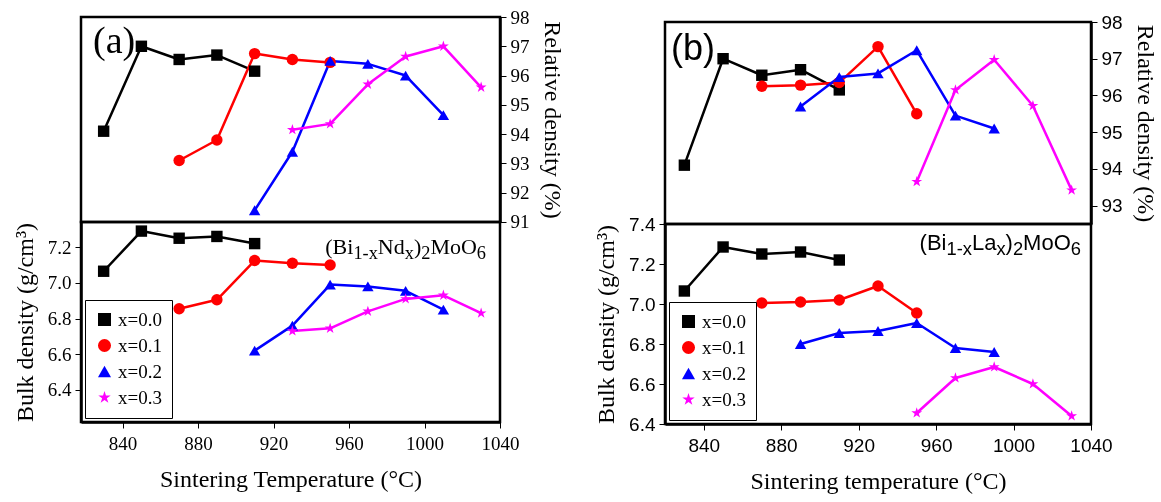 This screenshot has height=502, width=1161. What do you see at coordinates (405, 249) in the screenshot?
I see `annotation: (Bi$_{1-x}$Nd$_{x}$)$_{2}$MoO$_{6}$` at bounding box center [405, 249].